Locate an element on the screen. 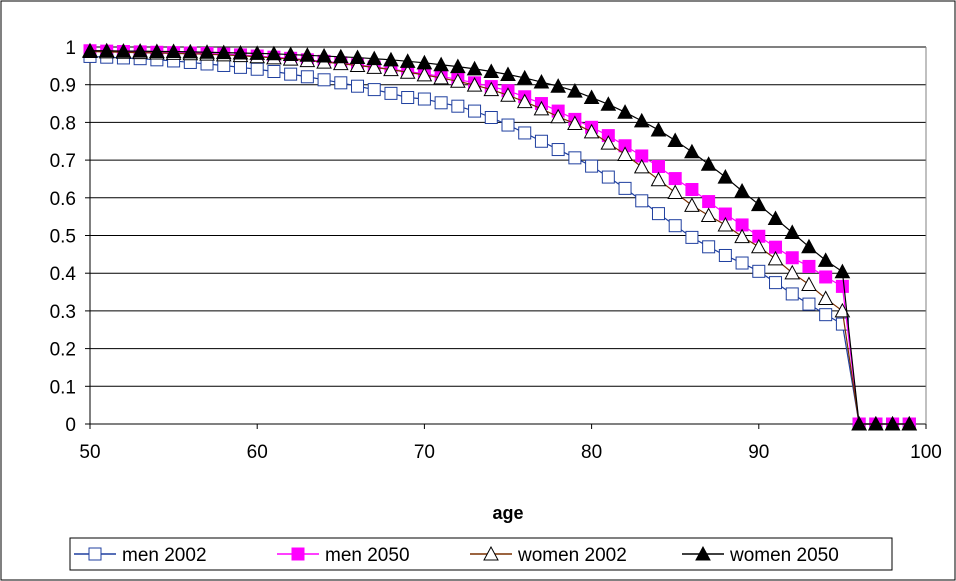 The image size is (956, 581). y-tick-label: 0.5 is located at coordinates (63, 237).